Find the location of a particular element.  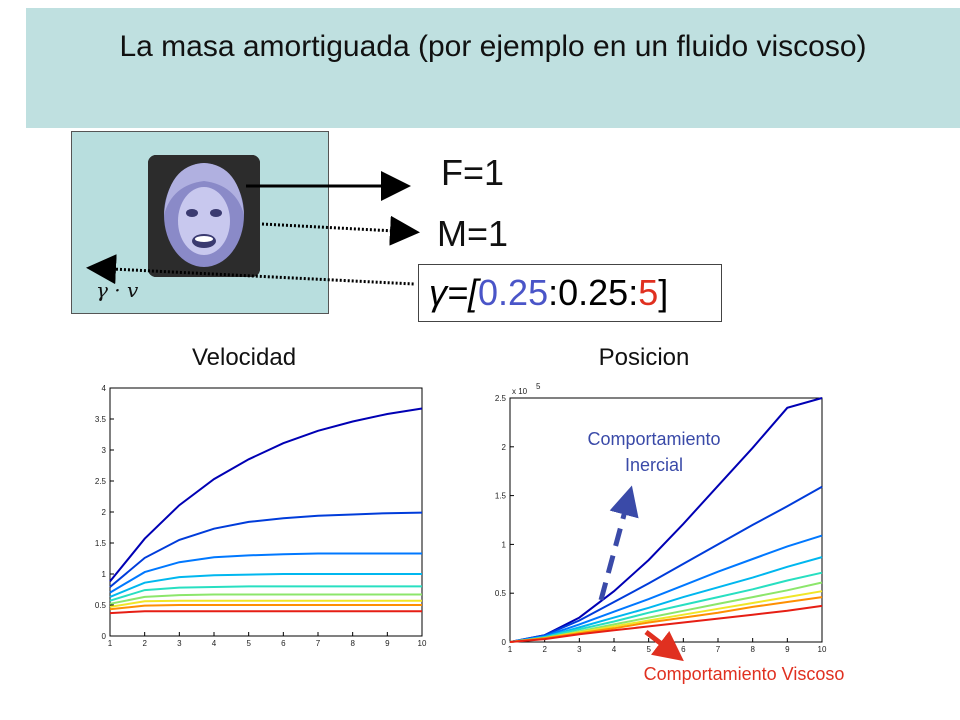

face-photo-icon is located at coordinates (204, 216).